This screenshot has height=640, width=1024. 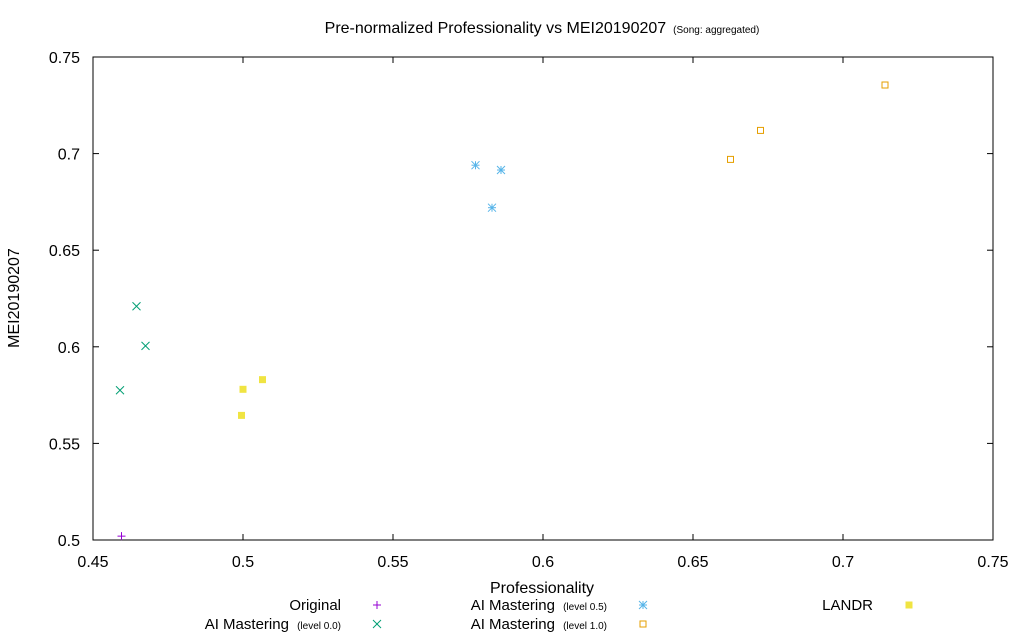 I want to click on x-tick-label: 0.5, so click(x=243, y=562).